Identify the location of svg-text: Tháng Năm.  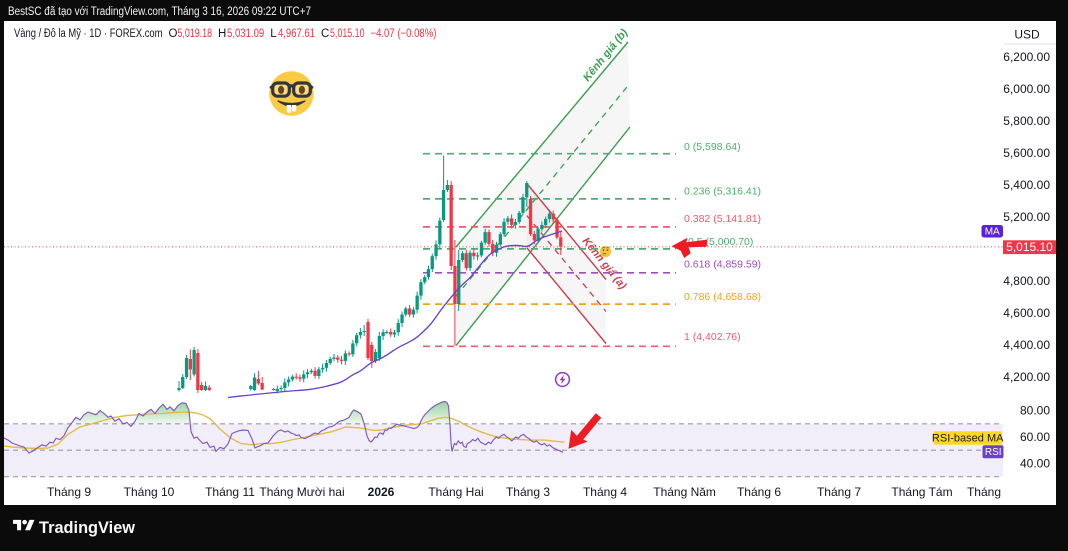
(684, 492).